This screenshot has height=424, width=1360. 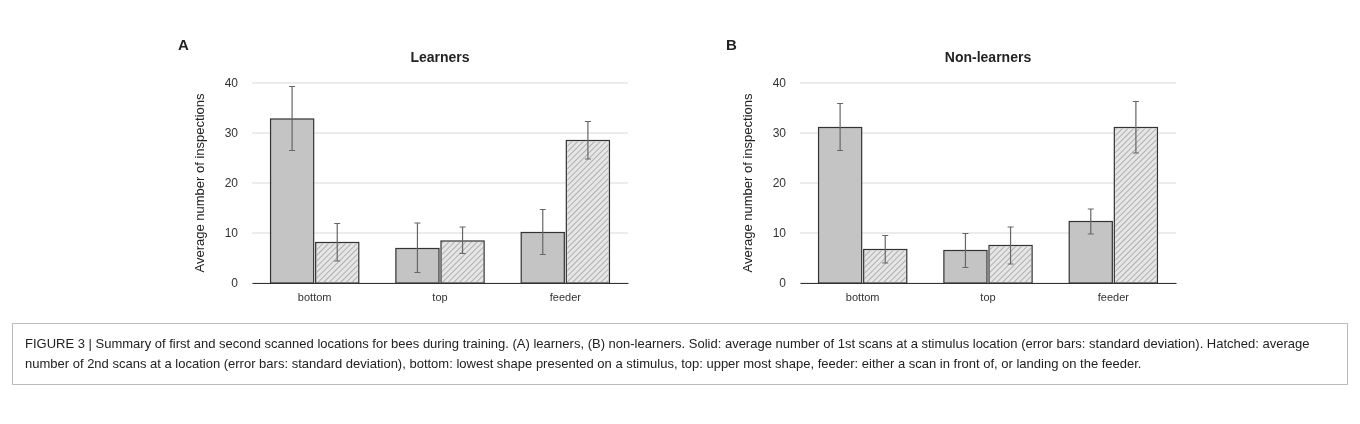 What do you see at coordinates (440, 57) in the screenshot?
I see `chart-title: Learners` at bounding box center [440, 57].